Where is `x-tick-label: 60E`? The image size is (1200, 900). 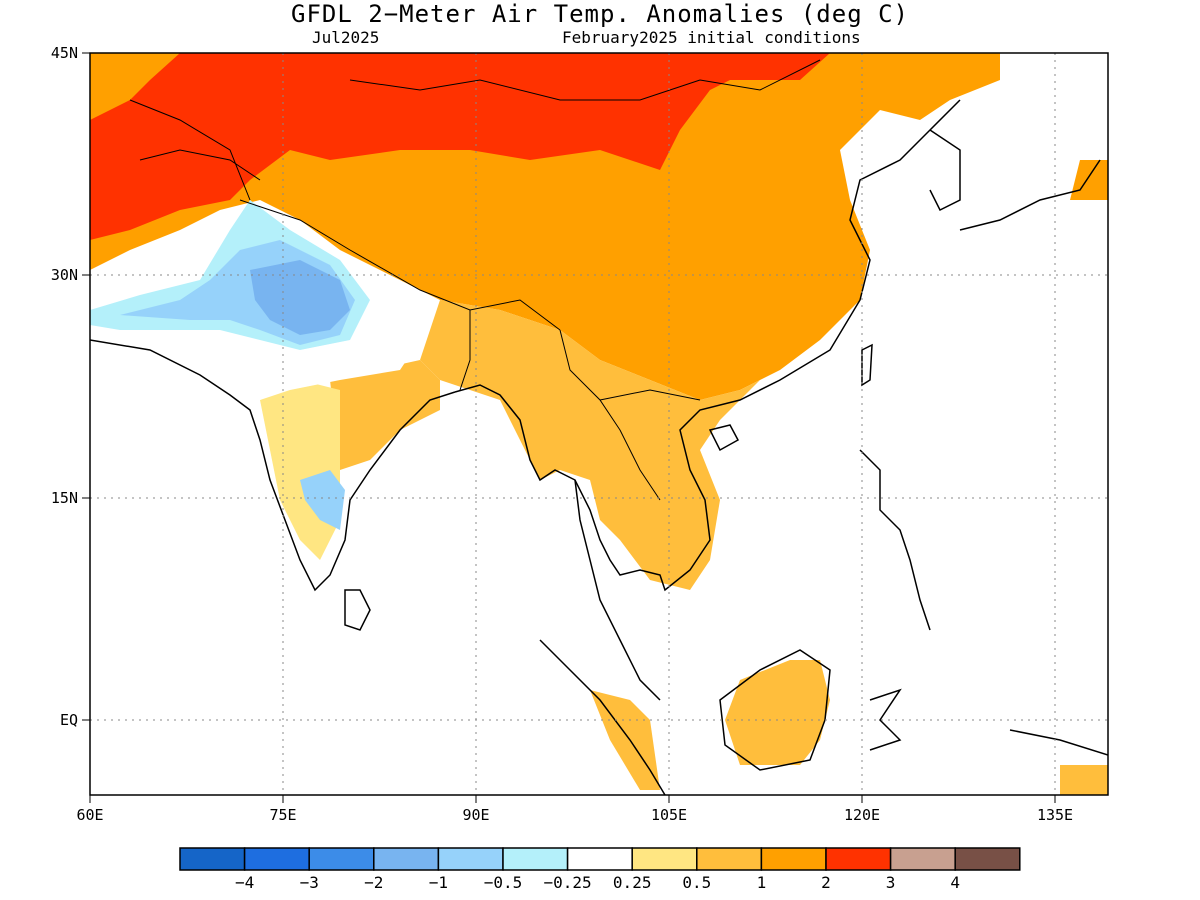
x-tick-label: 60E is located at coordinates (89, 815).